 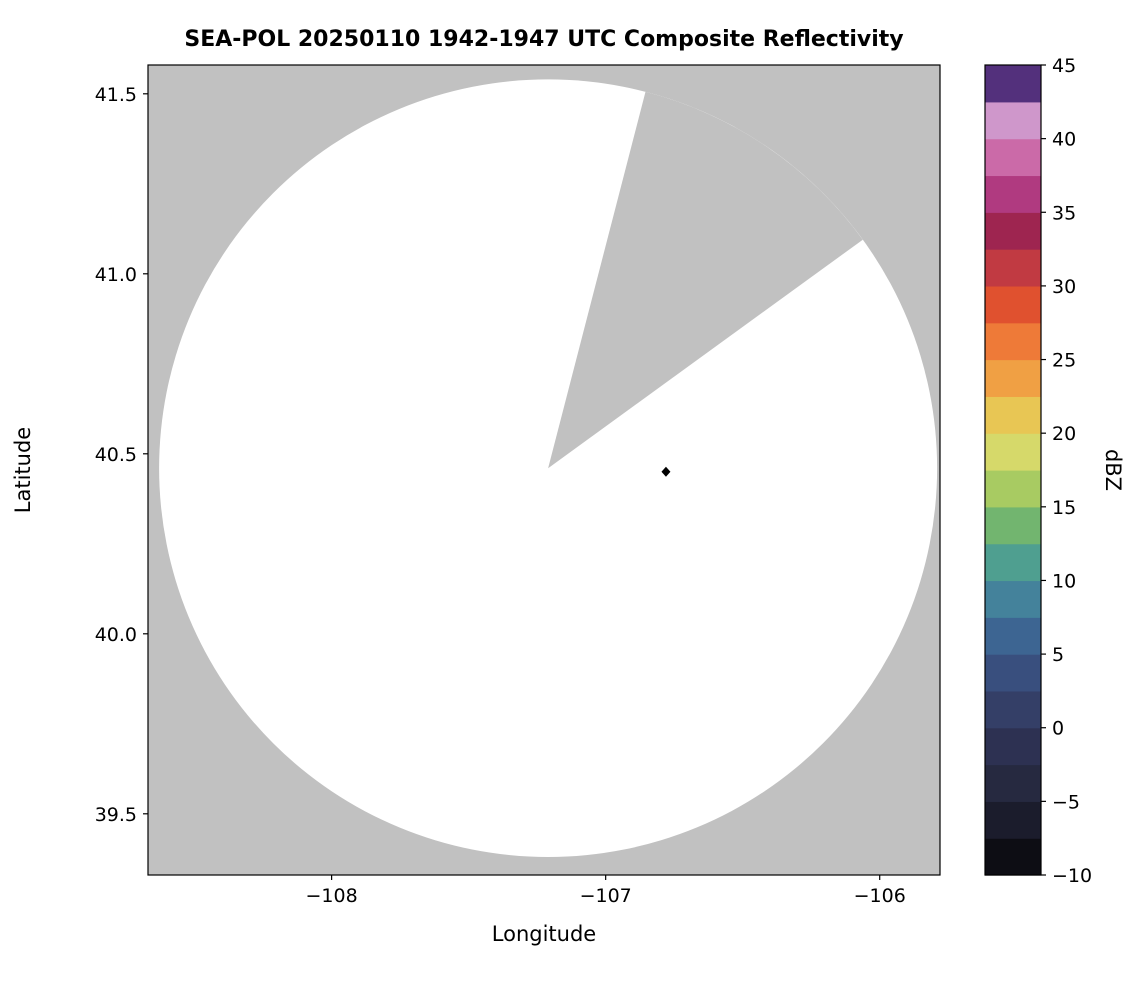 What do you see at coordinates (1064, 140) in the screenshot?
I see `colorbar-tick-label: 40` at bounding box center [1064, 140].